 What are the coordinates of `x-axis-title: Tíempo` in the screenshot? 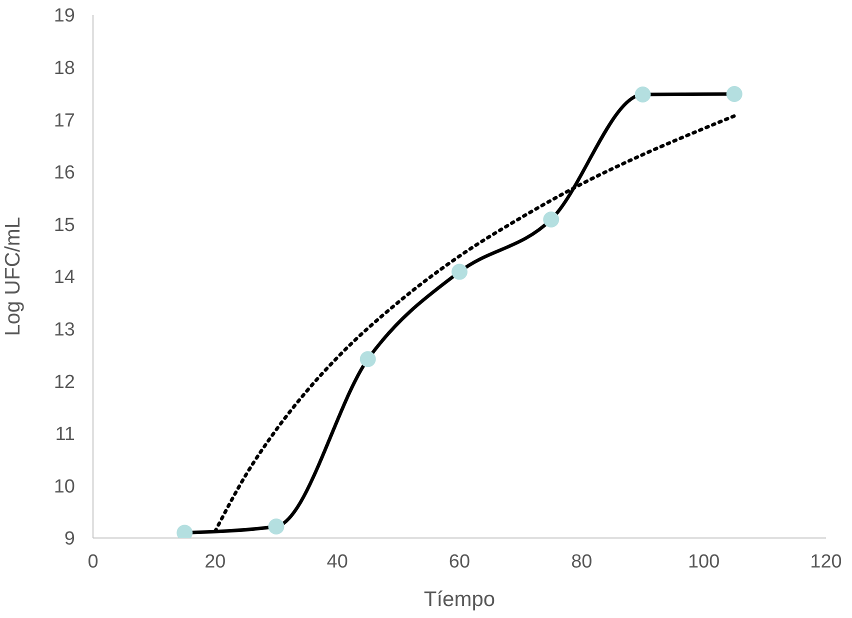 It's located at (460, 599).